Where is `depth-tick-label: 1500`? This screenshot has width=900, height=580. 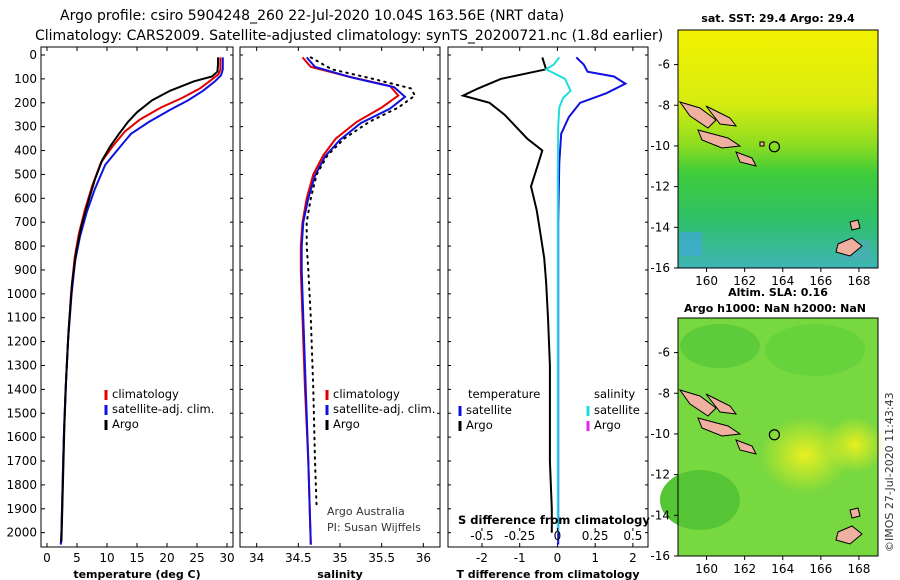 depth-tick-label: 1500 is located at coordinates (21, 413).